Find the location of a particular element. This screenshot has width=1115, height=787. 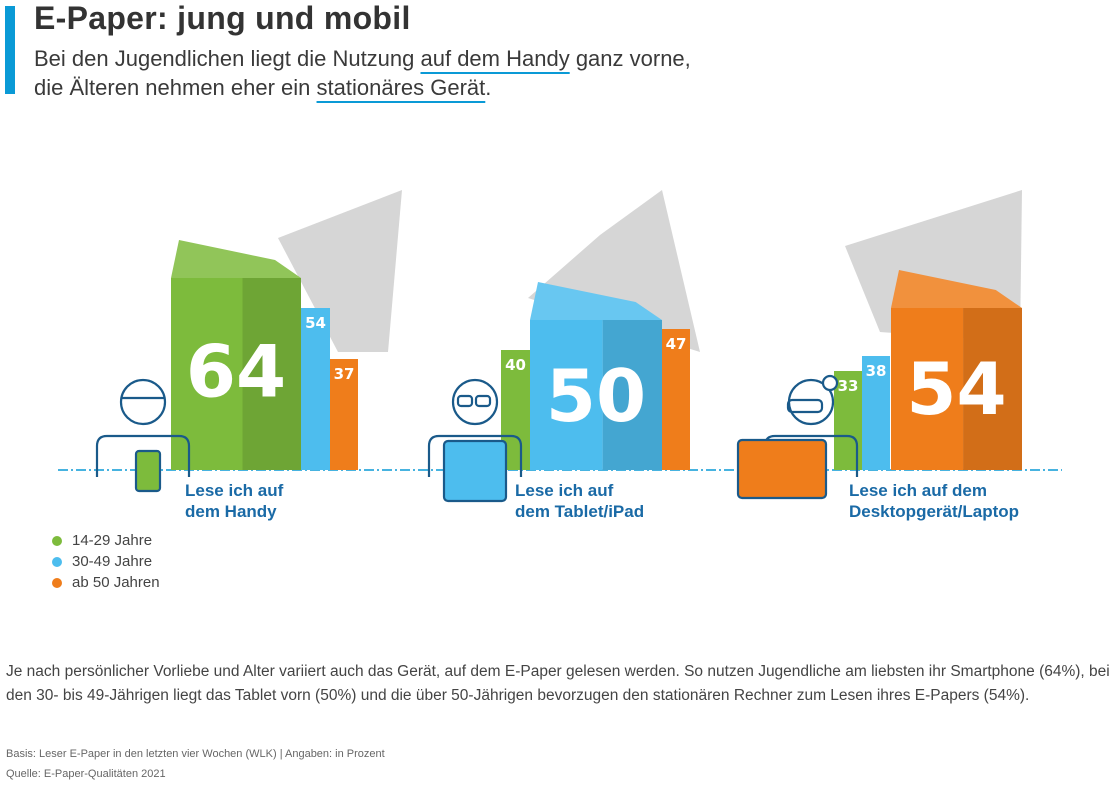

legend-item-30-49: 30-49 Jahre is located at coordinates (106, 561).